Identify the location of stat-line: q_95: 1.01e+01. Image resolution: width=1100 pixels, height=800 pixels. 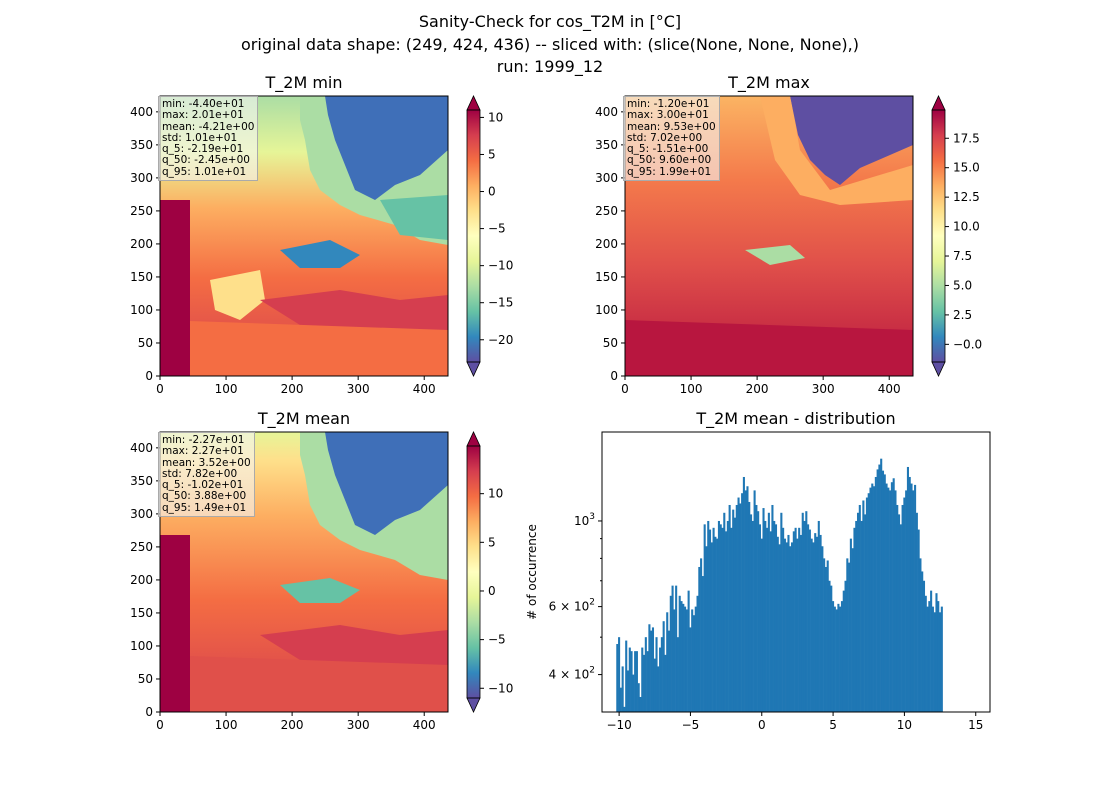
(204, 171).